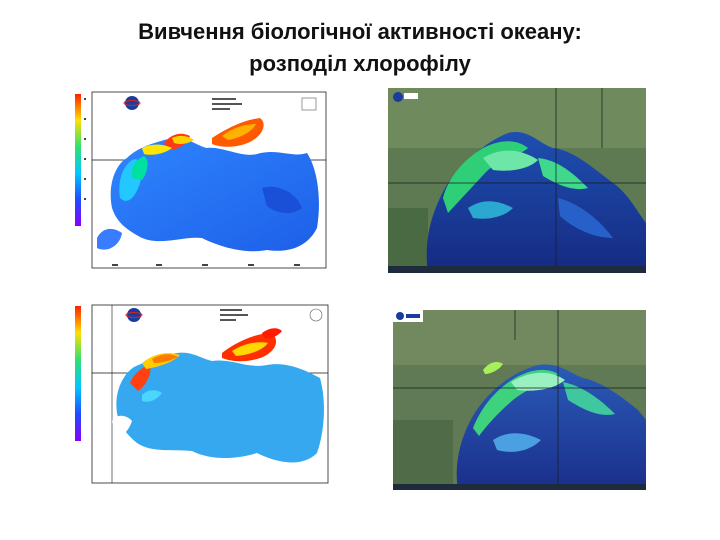  Describe the element at coordinates (519, 400) in the screenshot. I see `satellite-image-bottom-right` at that location.